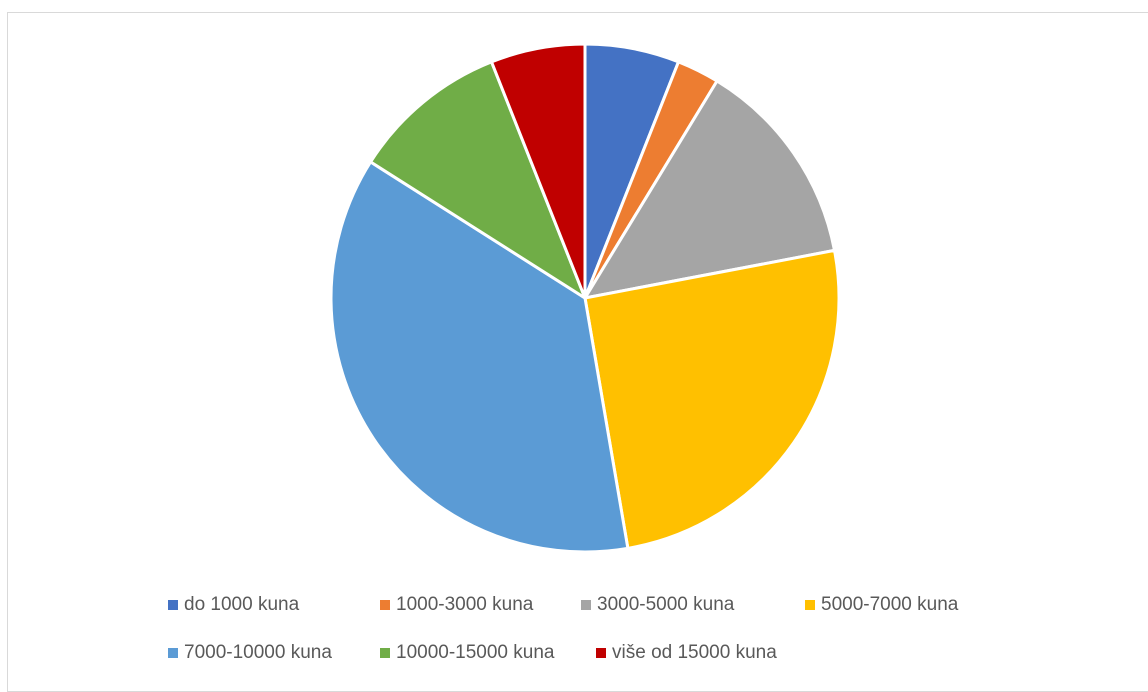 The height and width of the screenshot is (692, 1148). Describe the element at coordinates (478, 180) in the screenshot. I see `pie-slice-10000-15000-kuna` at that location.